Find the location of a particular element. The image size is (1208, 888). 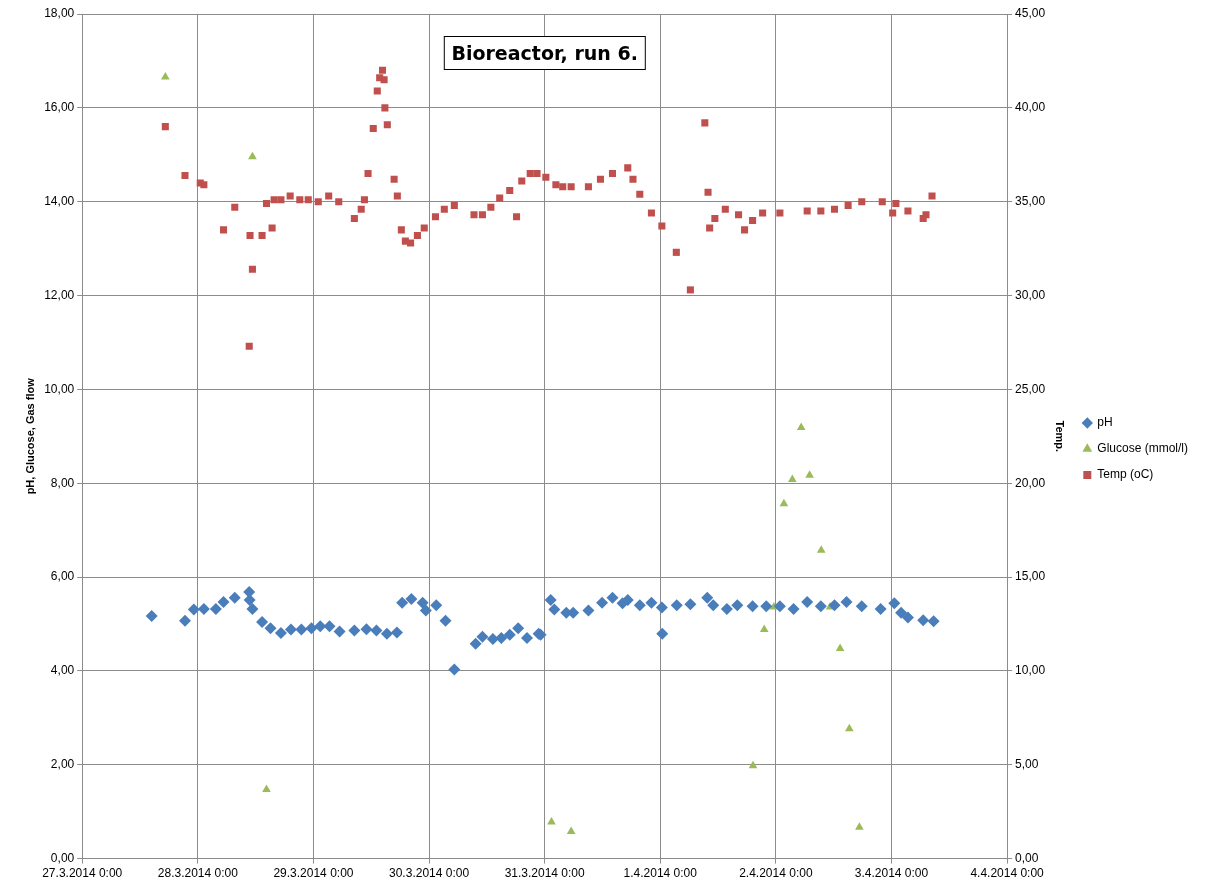

y-tick-label: 18,00 is located at coordinates (59, 13).